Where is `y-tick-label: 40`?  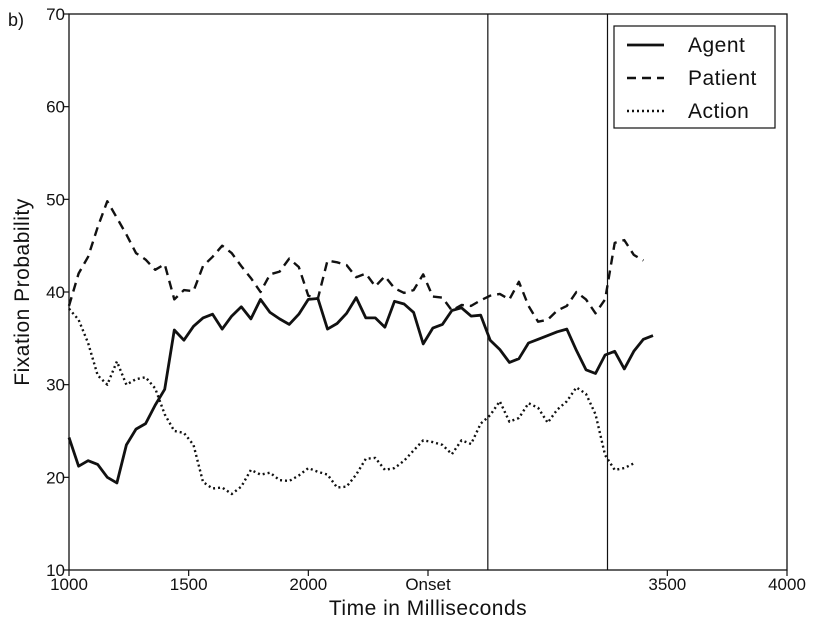
y-tick-label: 40 is located at coordinates (55, 292).